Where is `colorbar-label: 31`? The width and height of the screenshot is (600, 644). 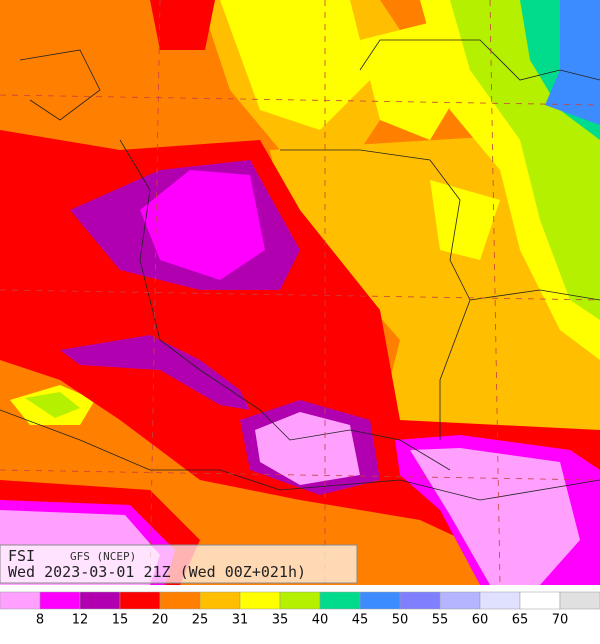
colorbar-label: 31 is located at coordinates (240, 620).